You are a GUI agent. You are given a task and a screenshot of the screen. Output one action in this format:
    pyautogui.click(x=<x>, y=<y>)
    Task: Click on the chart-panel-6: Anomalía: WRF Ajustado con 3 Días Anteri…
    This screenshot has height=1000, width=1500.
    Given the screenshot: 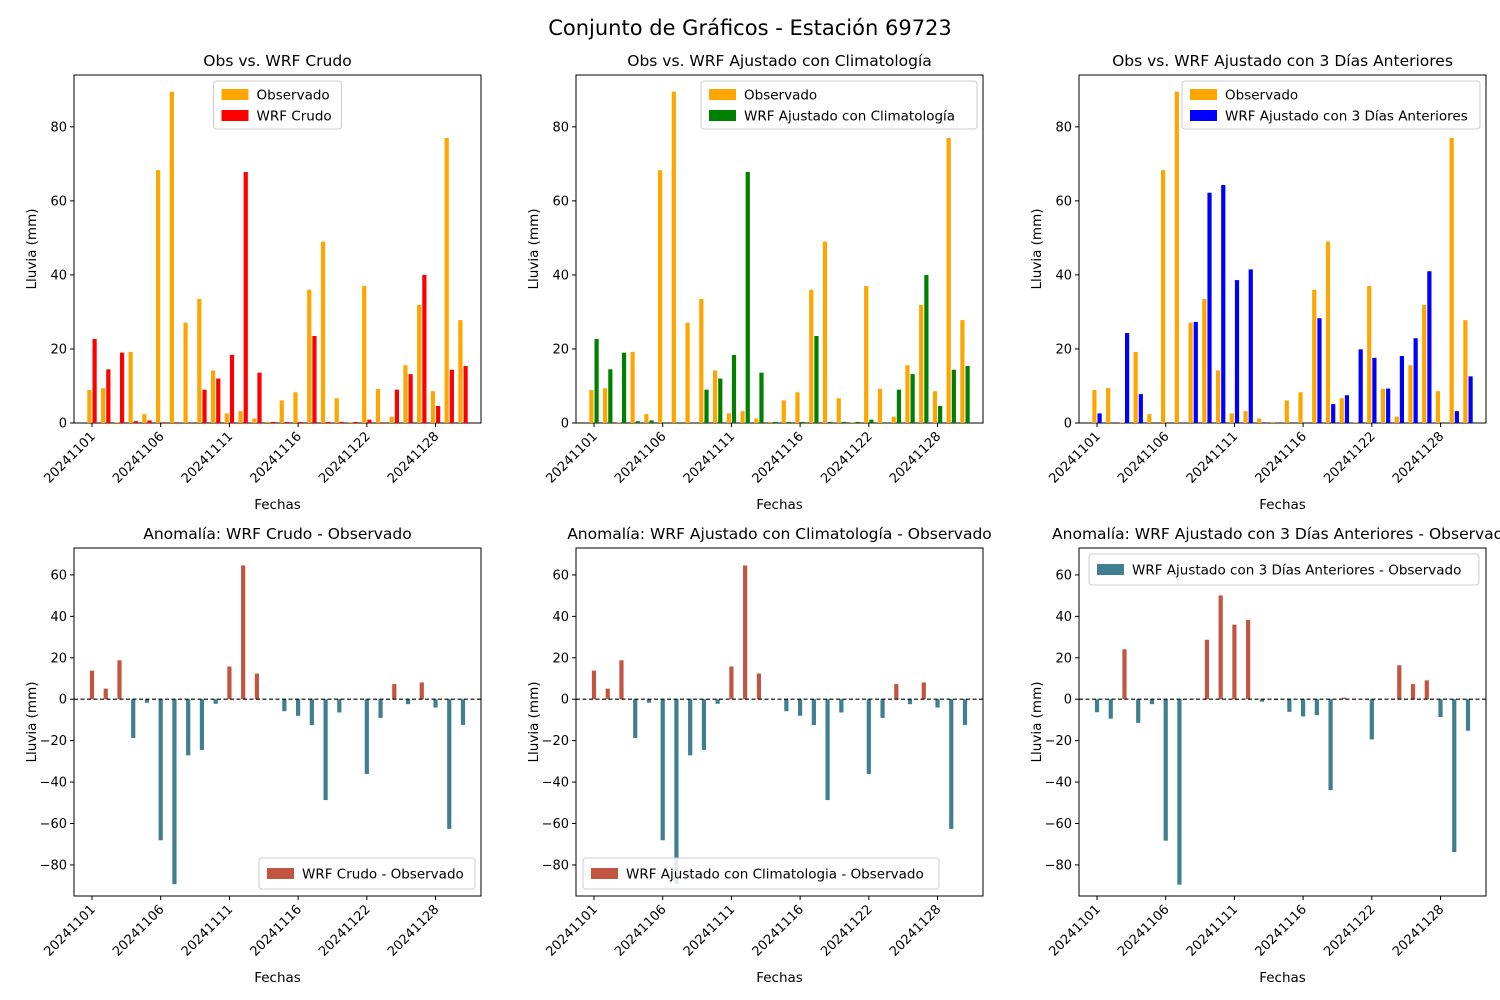 What is the action you would take?
    pyautogui.click(x=1264, y=755)
    